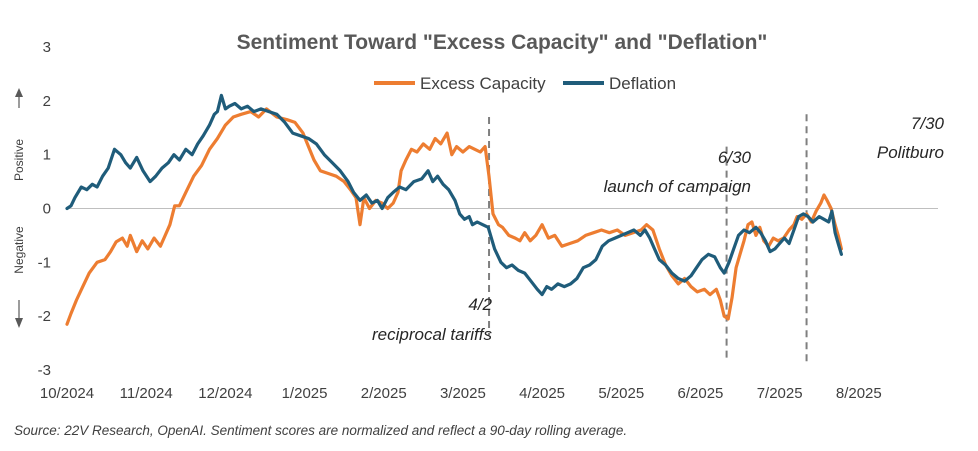 This screenshot has height=451, width=978. Describe the element at coordinates (859, 393) in the screenshot. I see `x-tick-label: 8/2025` at that location.